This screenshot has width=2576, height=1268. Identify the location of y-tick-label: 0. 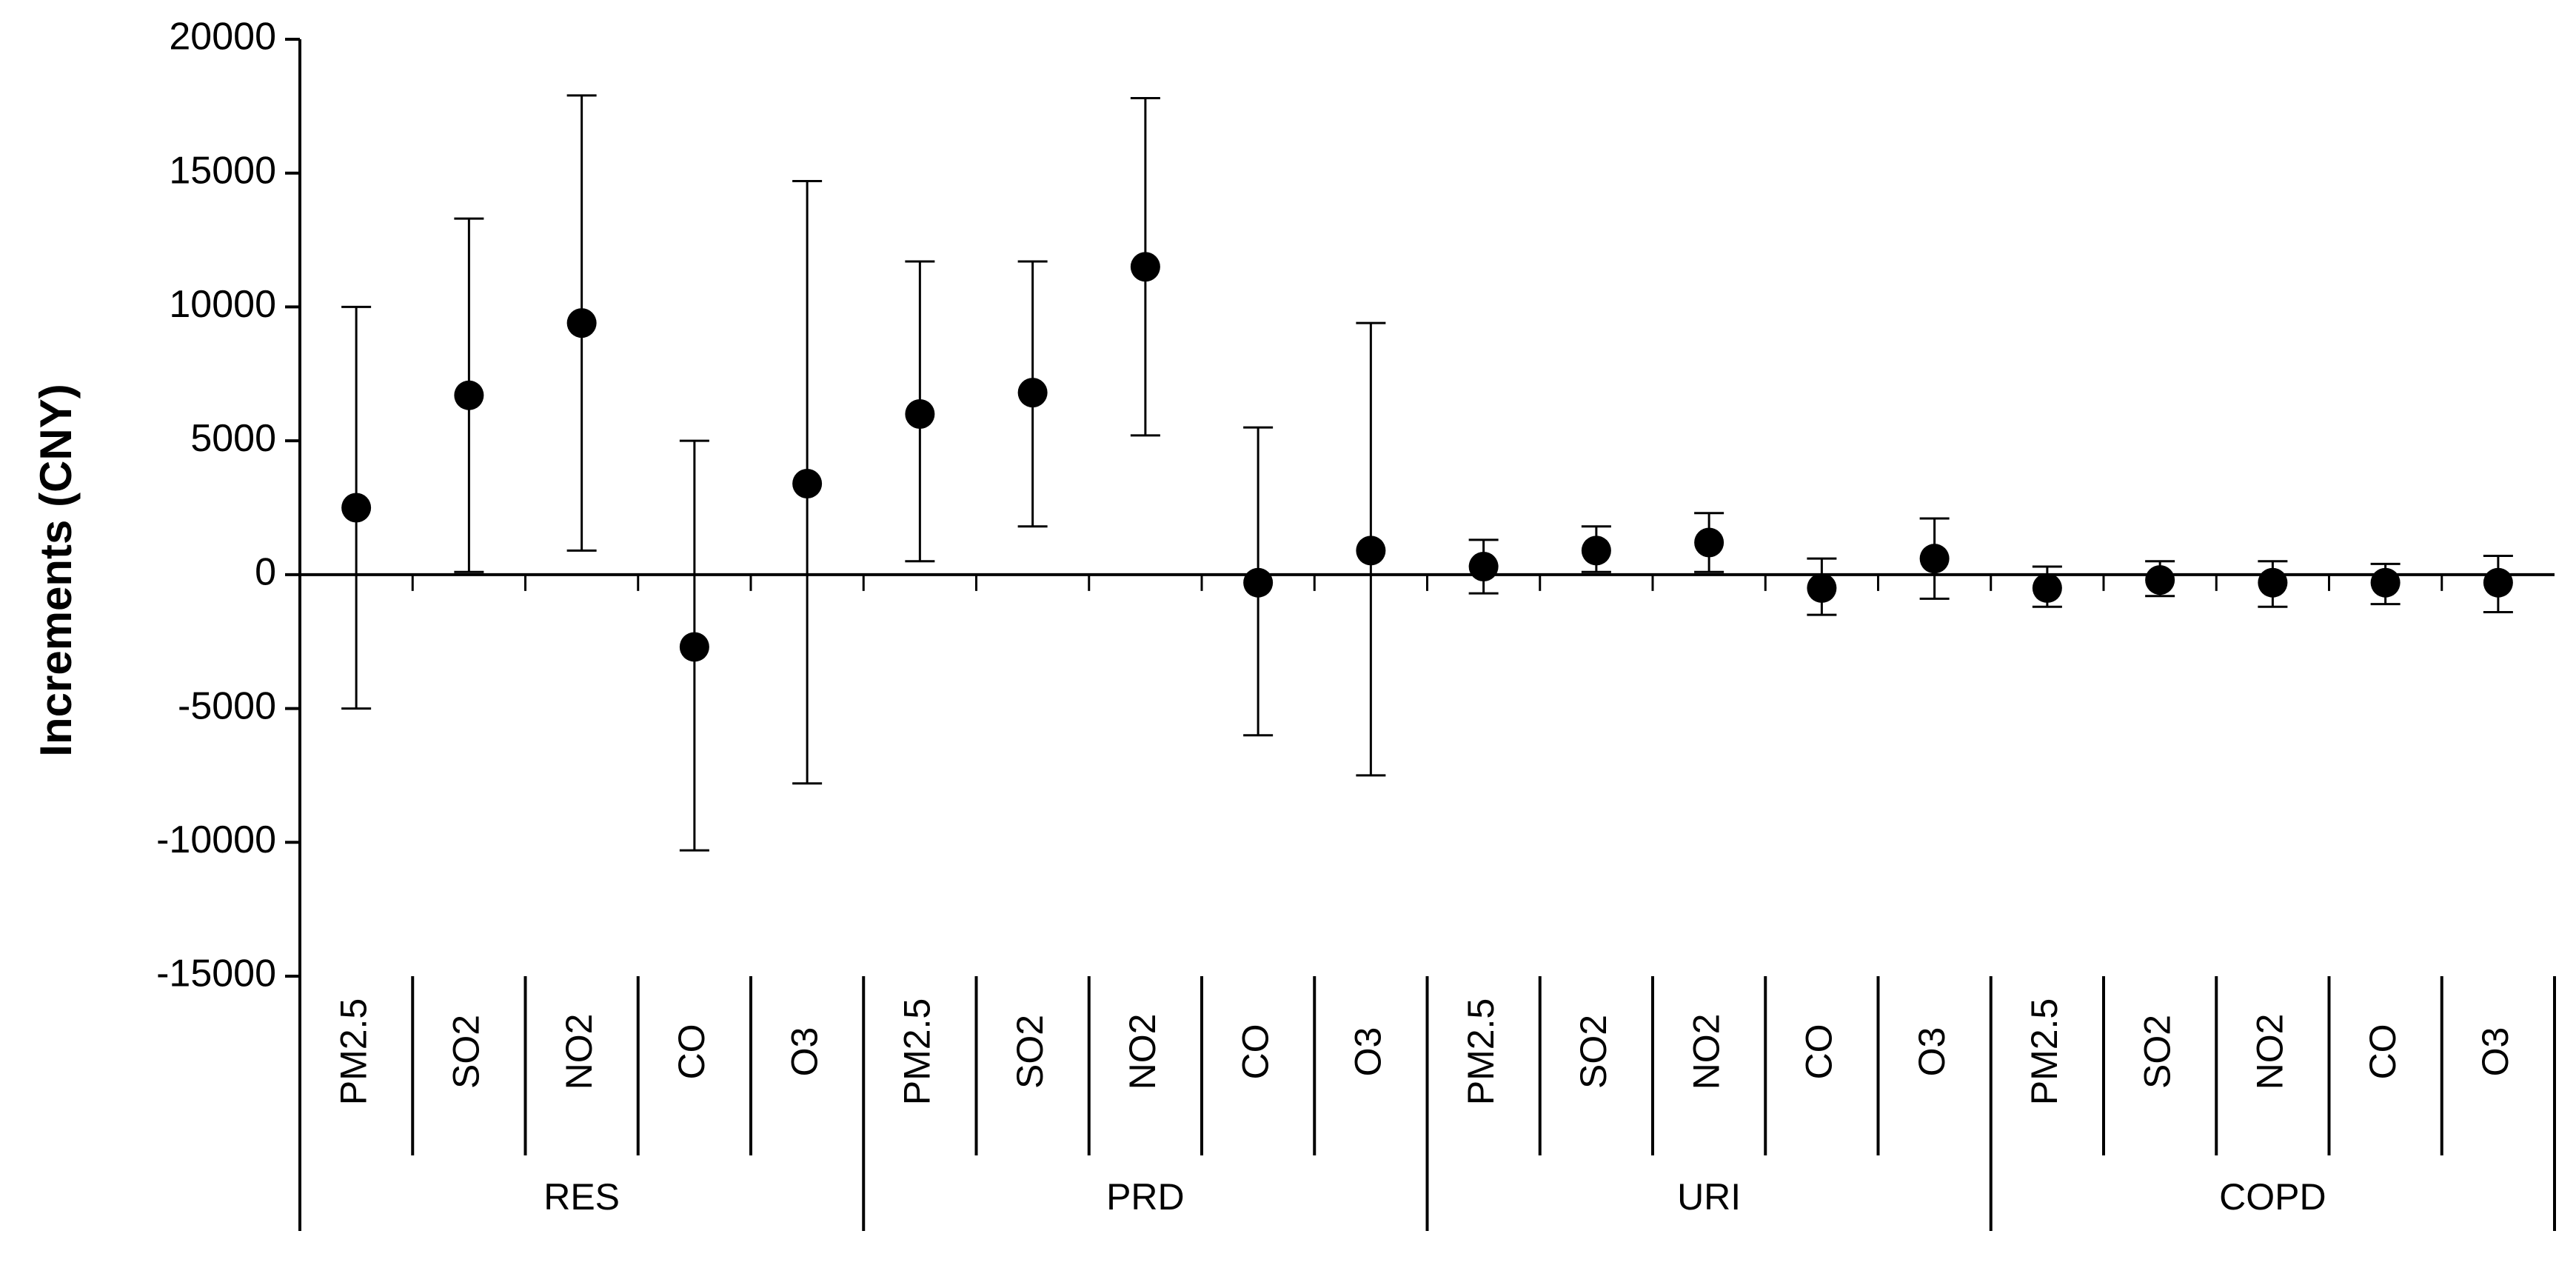
(265, 572).